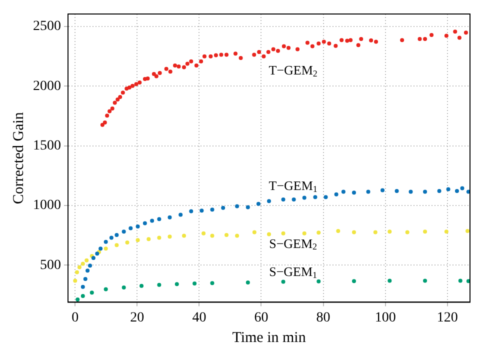  What do you see at coordinates (199, 318) in the screenshot?
I see `x-tick-label: 40` at bounding box center [199, 318].